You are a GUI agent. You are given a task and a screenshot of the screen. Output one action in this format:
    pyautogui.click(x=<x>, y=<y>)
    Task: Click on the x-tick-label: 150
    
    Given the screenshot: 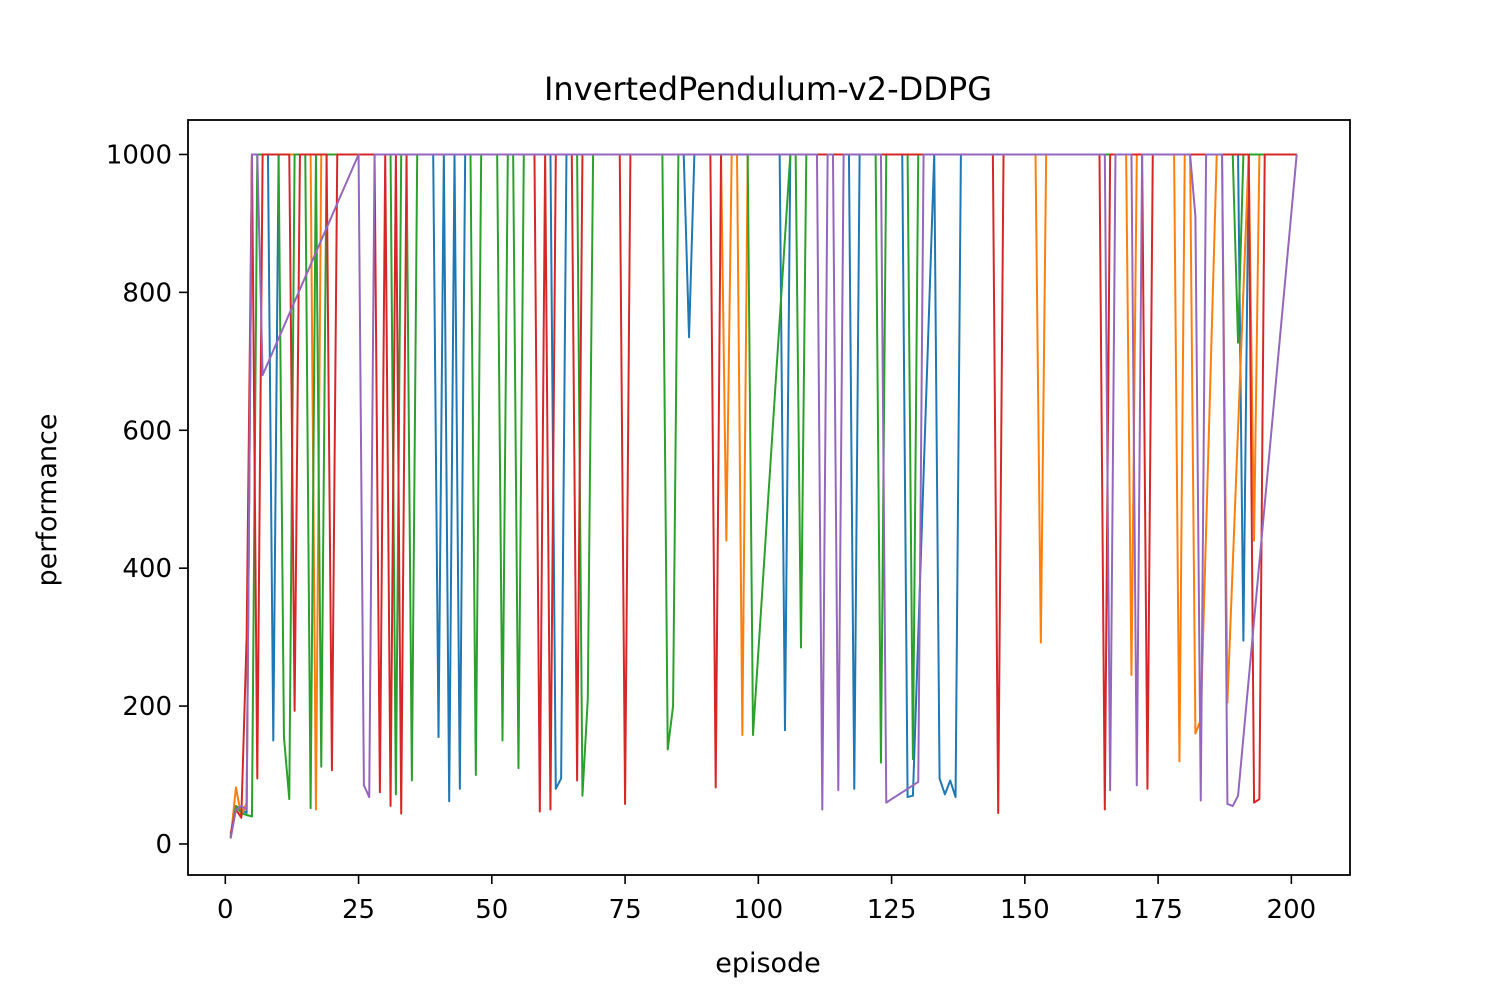 What is the action you would take?
    pyautogui.click(x=1025, y=910)
    